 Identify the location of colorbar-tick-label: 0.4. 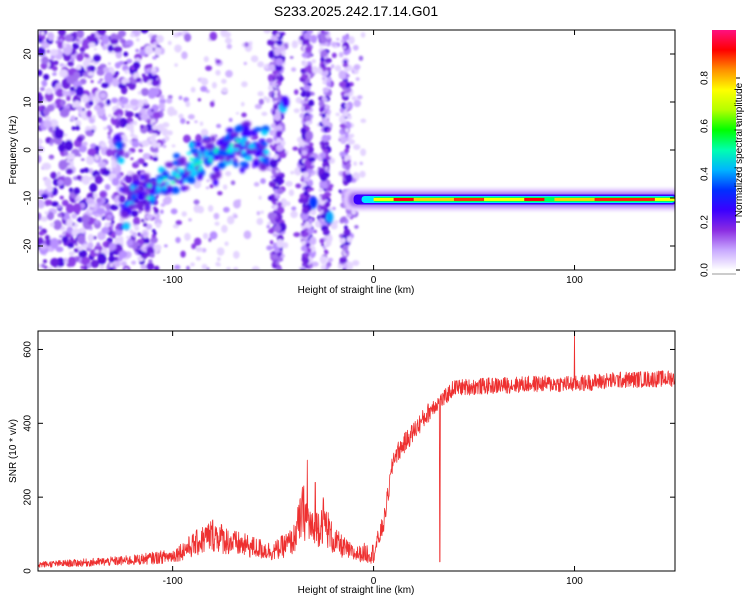
(705, 174).